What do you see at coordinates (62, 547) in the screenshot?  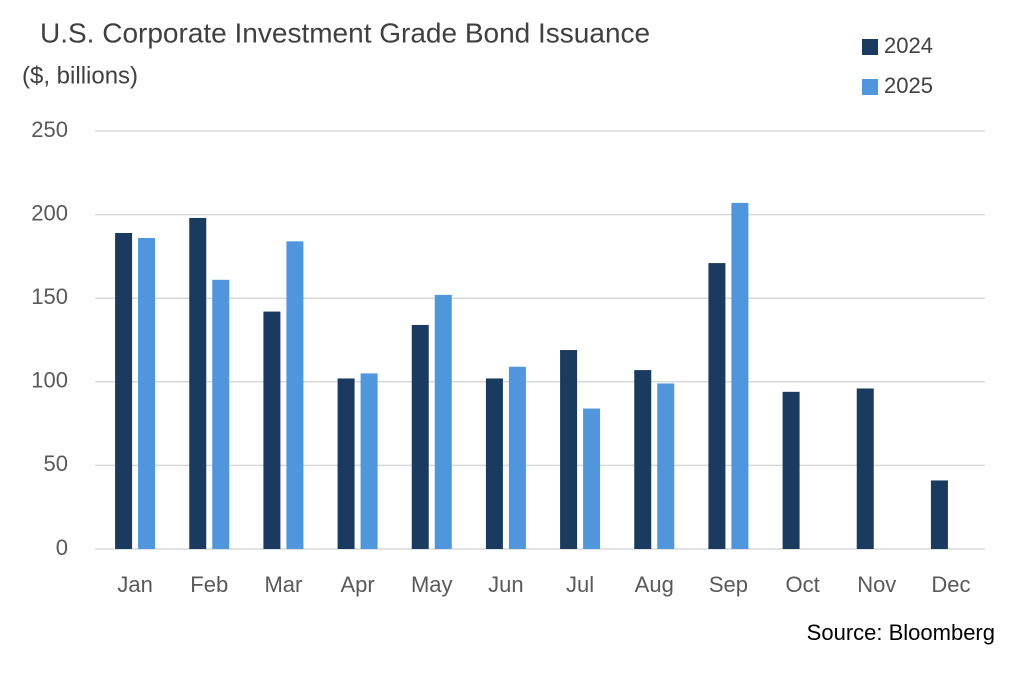 I see `y-tick-label: 0` at bounding box center [62, 547].